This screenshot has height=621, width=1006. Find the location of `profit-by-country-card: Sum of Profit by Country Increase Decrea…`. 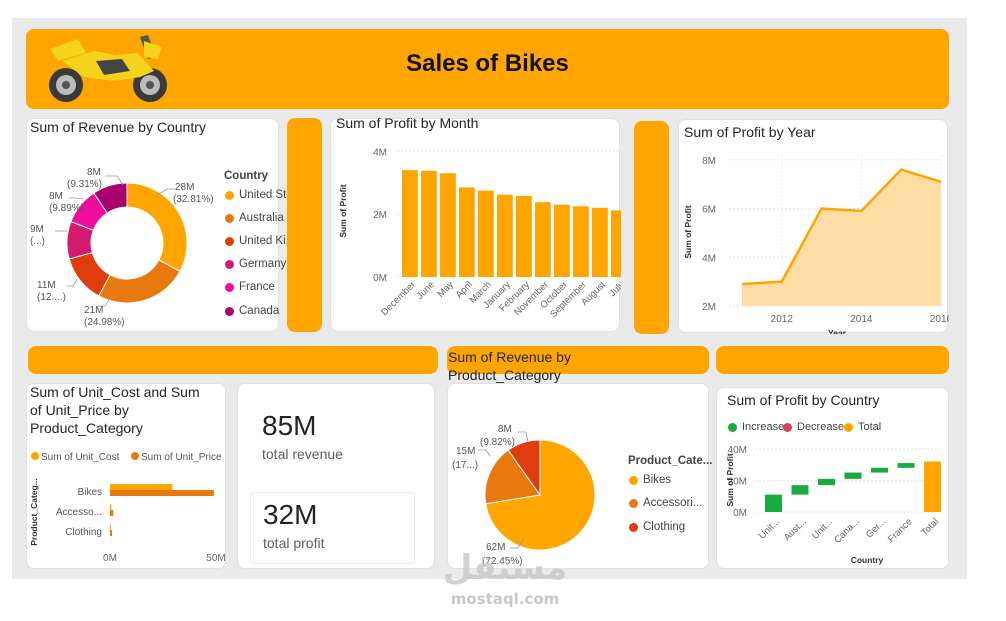

profit-by-country-card: Sum of Profit by Country Increase Decrea… is located at coordinates (832, 478).